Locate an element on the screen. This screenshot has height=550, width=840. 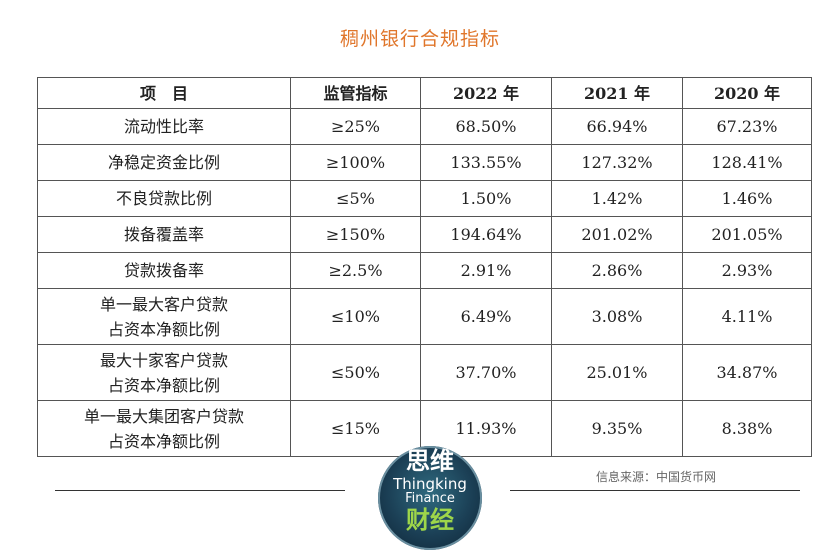
cell-2020: 67.23% is located at coordinates (747, 126).